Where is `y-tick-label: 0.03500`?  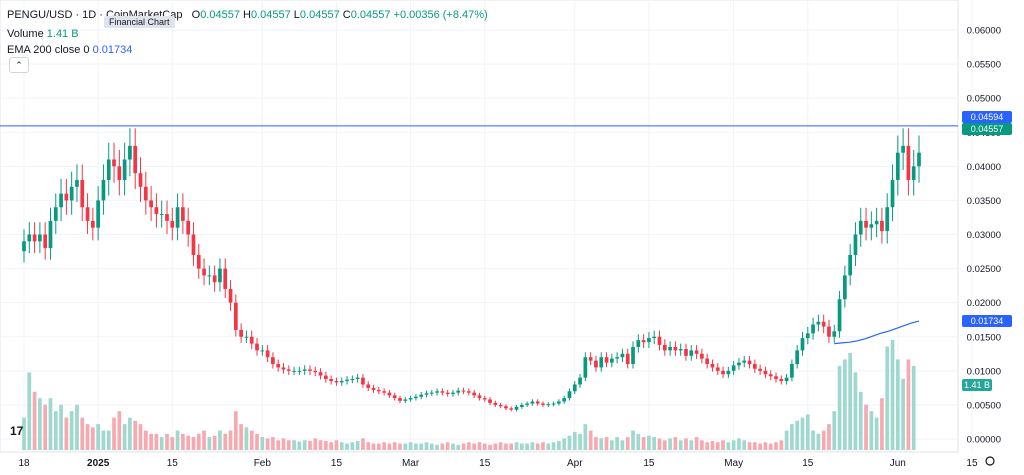
y-tick-label: 0.03500 is located at coordinates (984, 201).